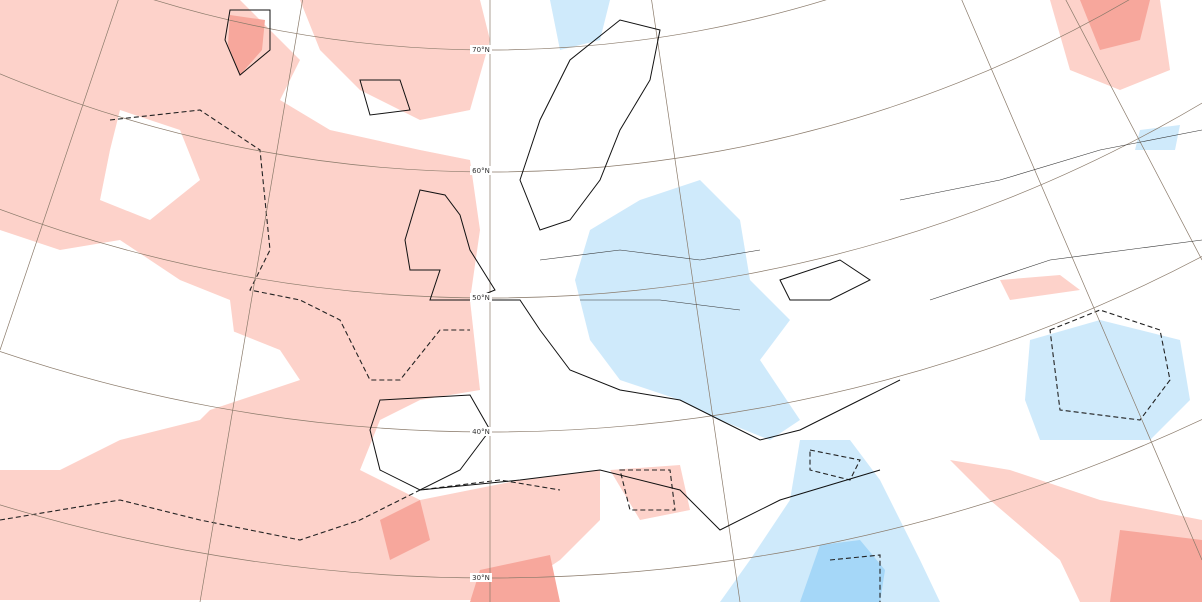 The width and height of the screenshot is (1202, 602). I want to click on strong-cold-area, so click(842, 571).